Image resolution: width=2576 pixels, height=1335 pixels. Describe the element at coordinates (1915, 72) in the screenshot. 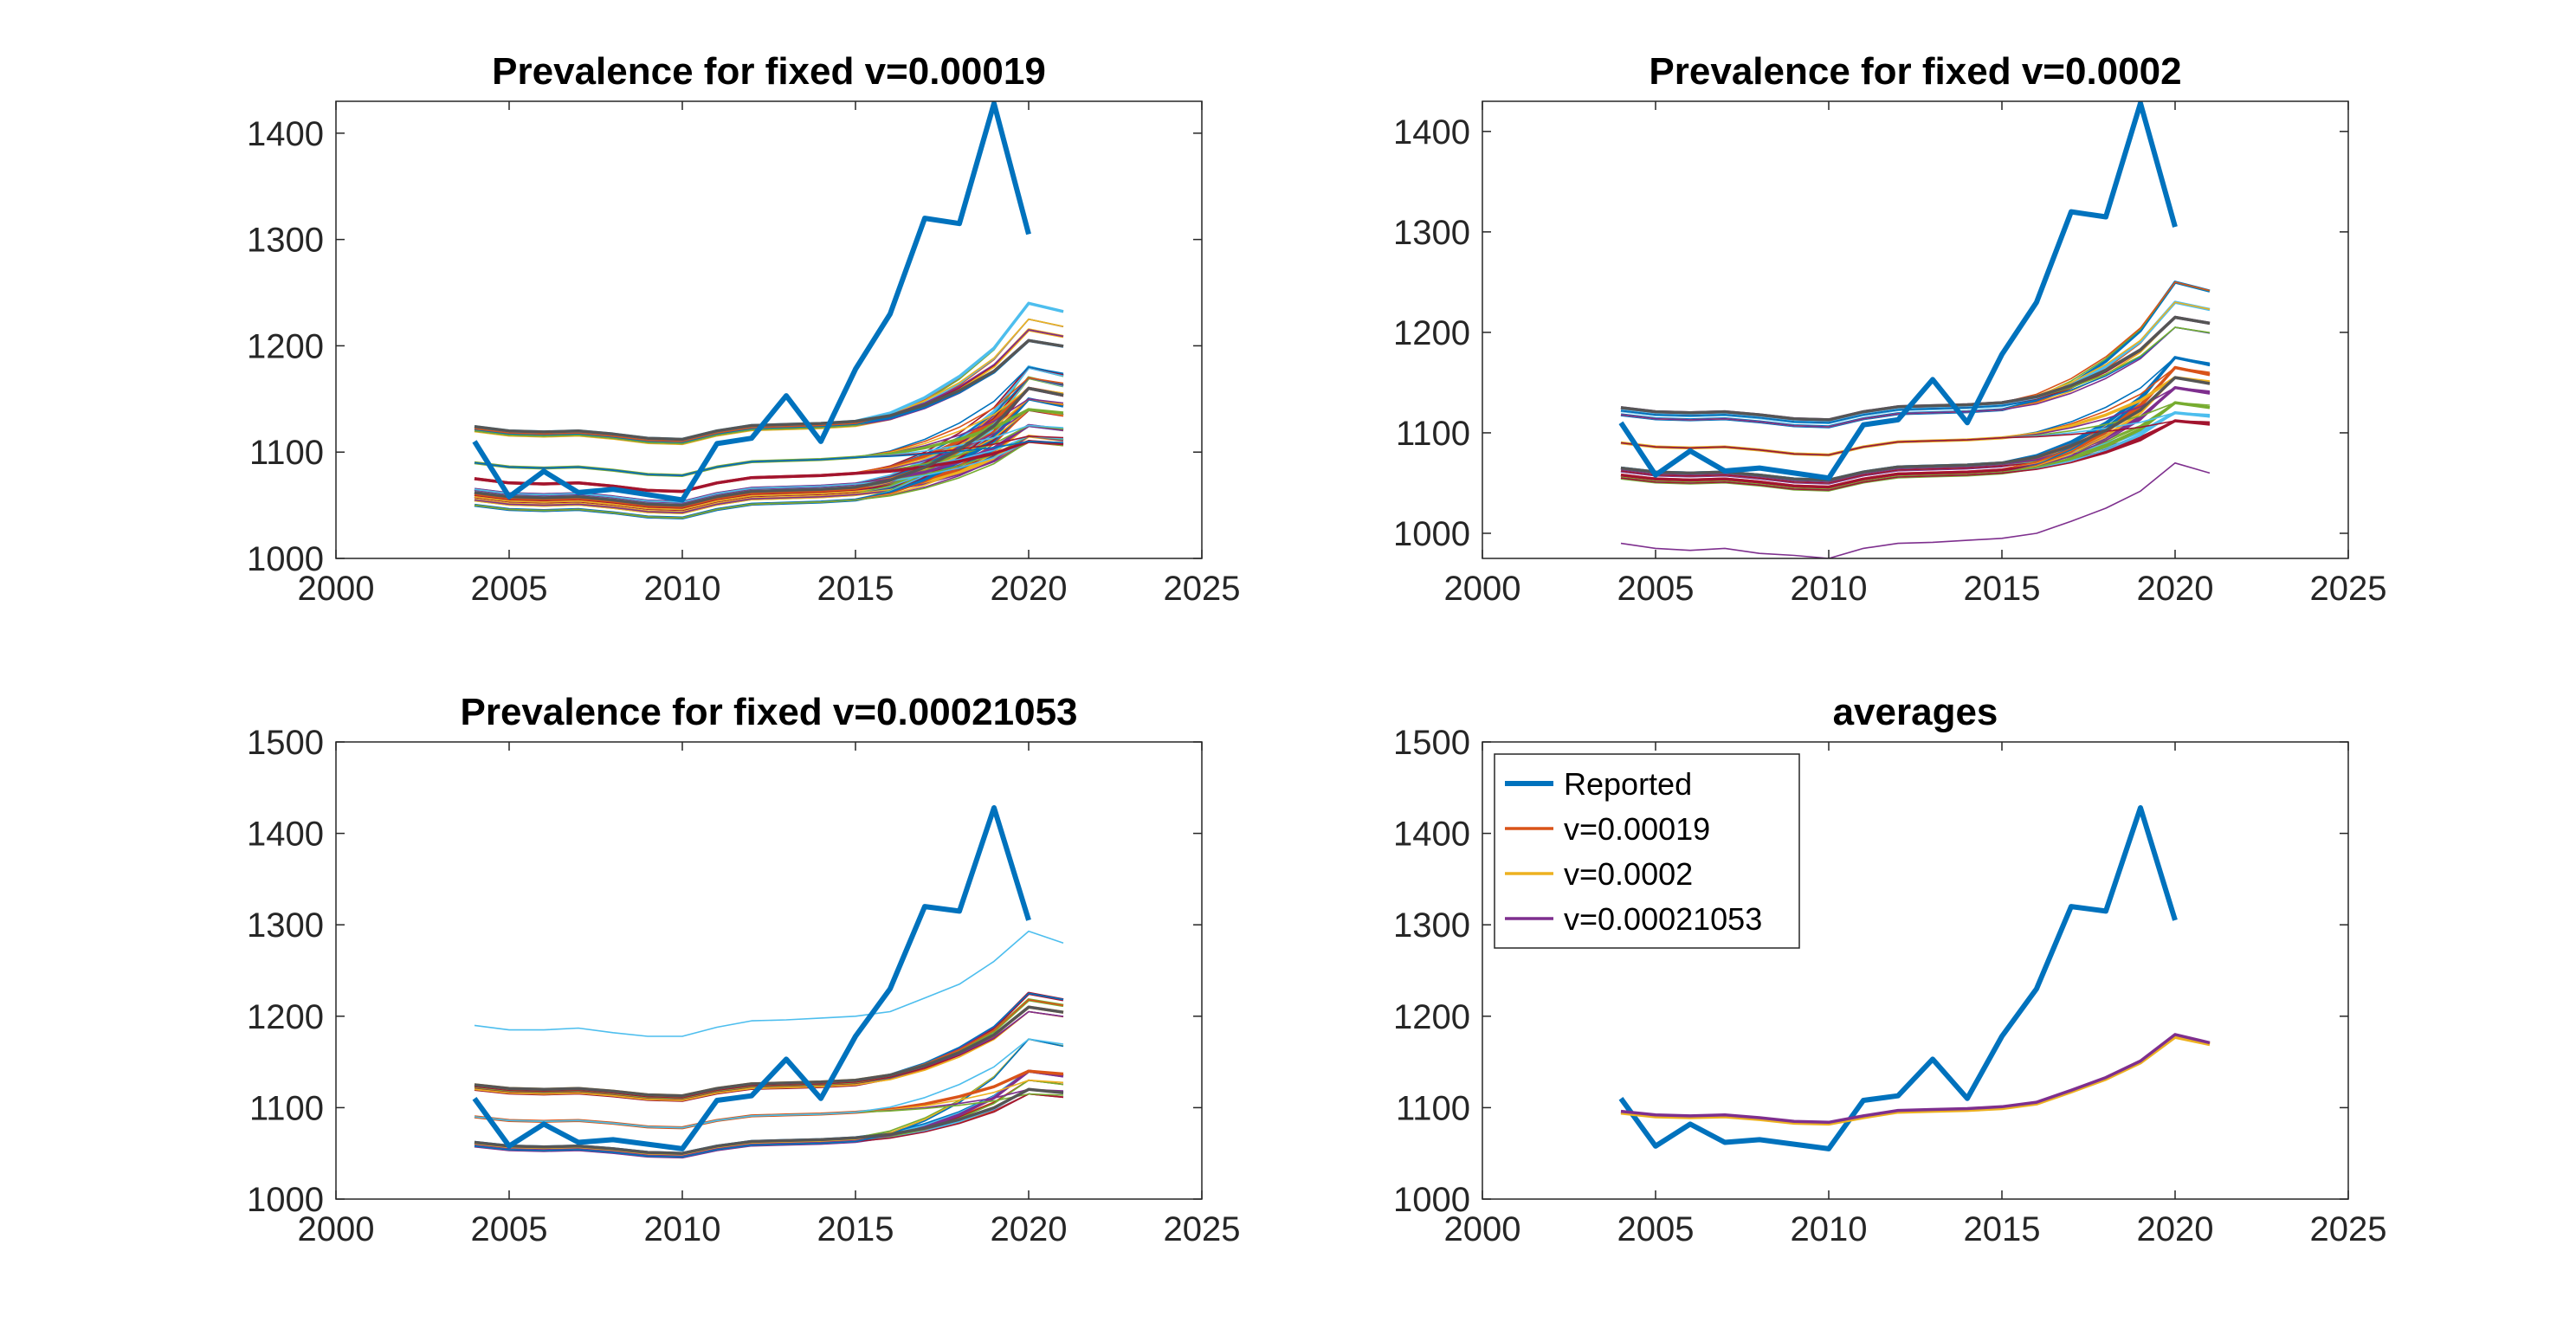

I see `chart-title: Prevalence for fixed v=0.0002` at that location.